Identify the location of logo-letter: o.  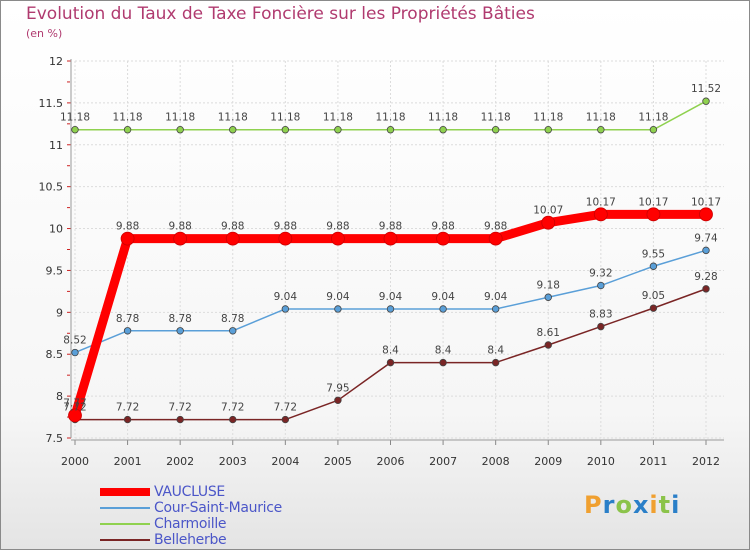
(624, 505).